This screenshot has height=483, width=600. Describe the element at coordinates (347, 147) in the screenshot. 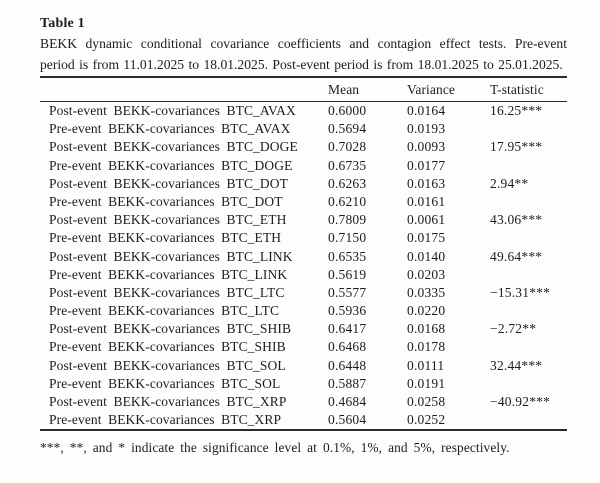

I see `mean-value: 0.7028` at that location.